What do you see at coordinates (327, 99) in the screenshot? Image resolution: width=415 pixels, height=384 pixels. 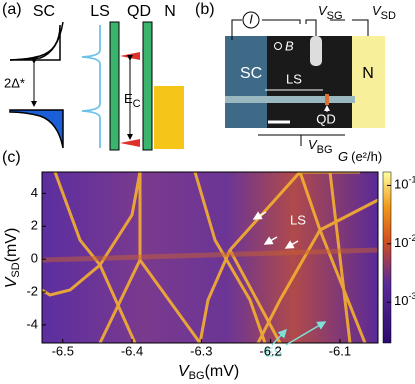 I see `qd-marker` at bounding box center [327, 99].